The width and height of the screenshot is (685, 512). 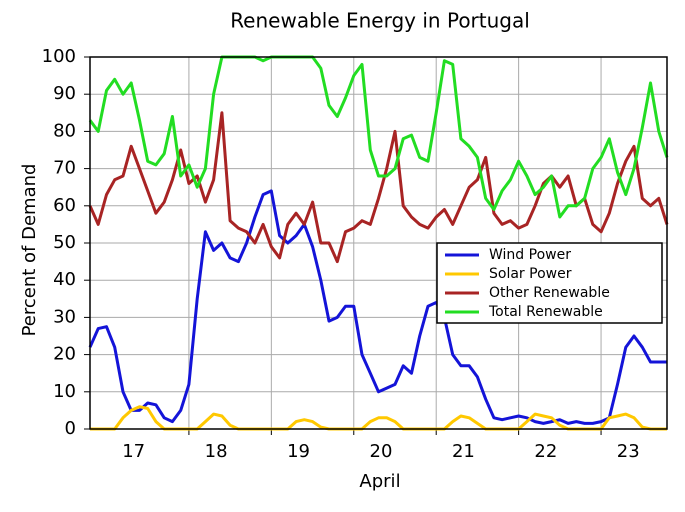 What do you see at coordinates (545, 451) in the screenshot?
I see `x-tick-label: 22` at bounding box center [545, 451].